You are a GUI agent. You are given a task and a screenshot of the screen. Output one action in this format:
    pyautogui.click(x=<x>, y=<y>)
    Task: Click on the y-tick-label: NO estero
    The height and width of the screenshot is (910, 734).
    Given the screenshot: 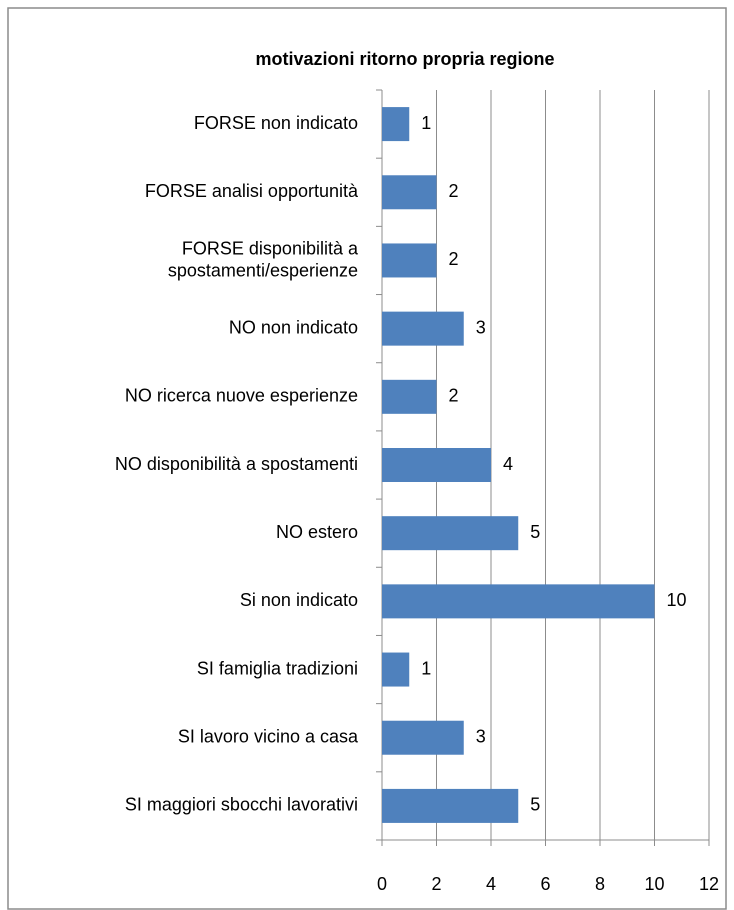 What is the action you would take?
    pyautogui.click(x=317, y=532)
    